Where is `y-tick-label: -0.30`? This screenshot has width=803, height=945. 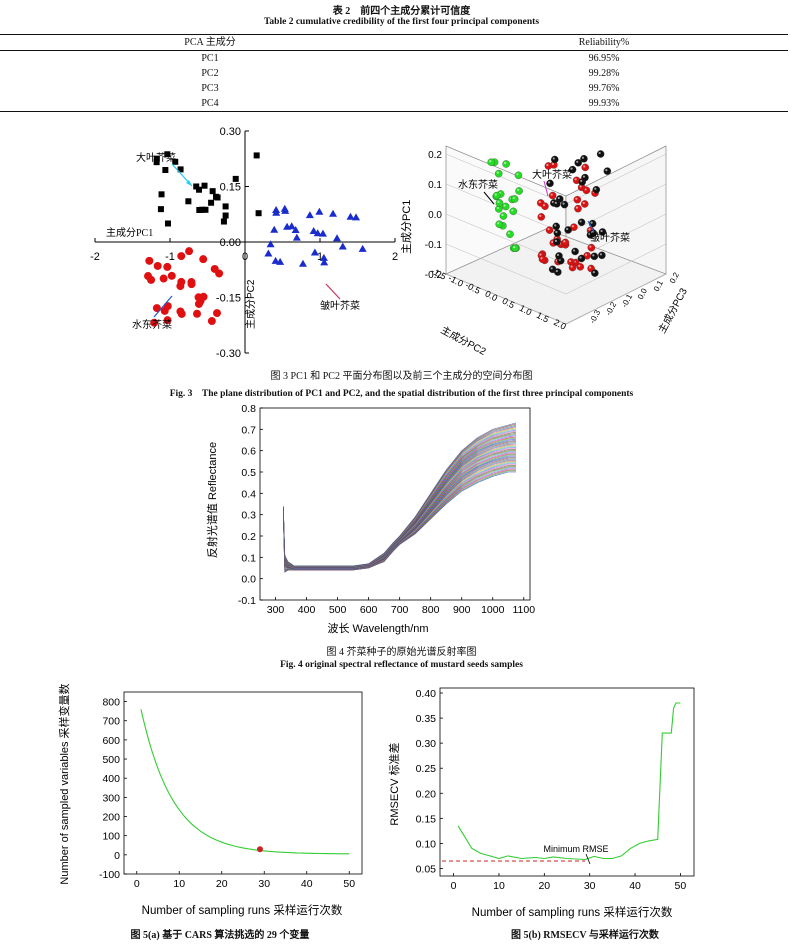 y-tick-label: -0.30 is located at coordinates (228, 354).